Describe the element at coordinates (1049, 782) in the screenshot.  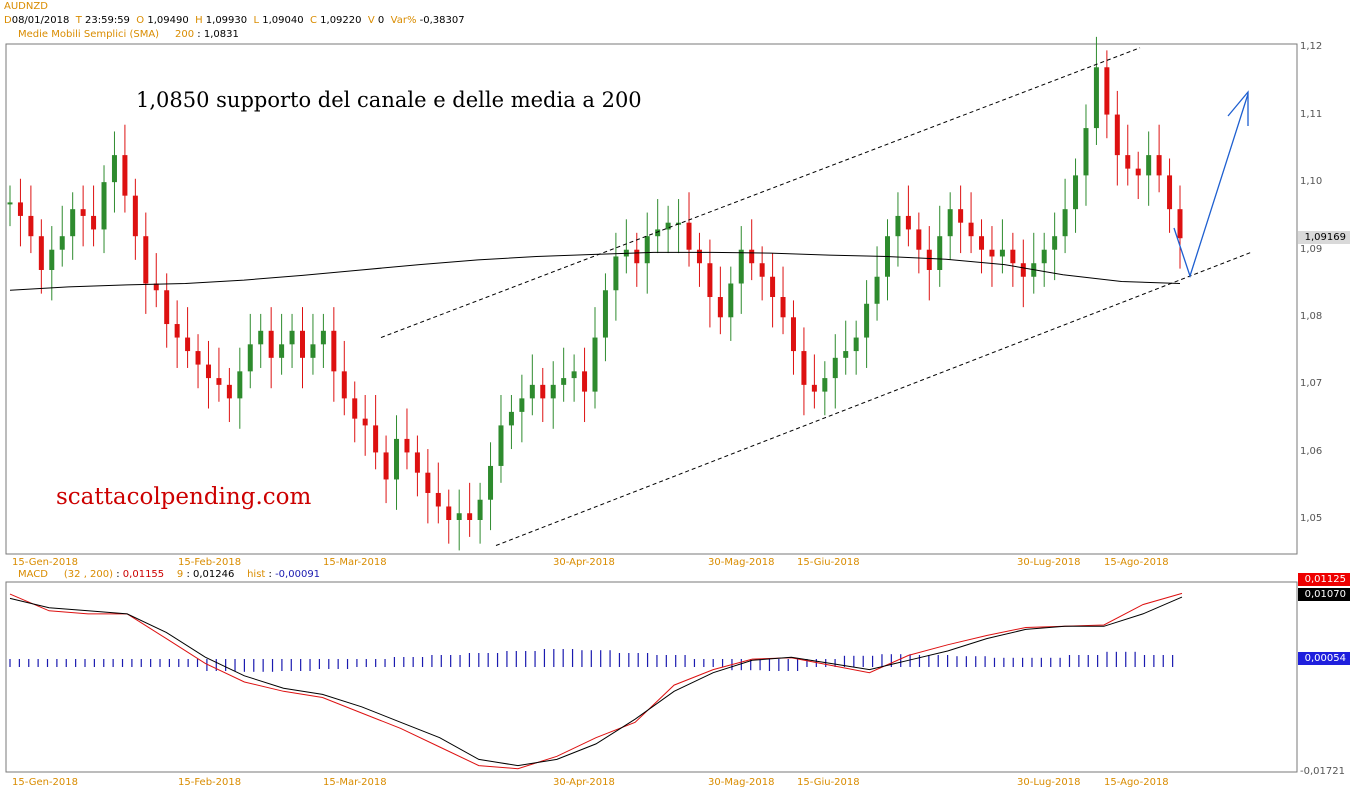
I see `date-label-bottom: 30-Lug-2018` at that location.